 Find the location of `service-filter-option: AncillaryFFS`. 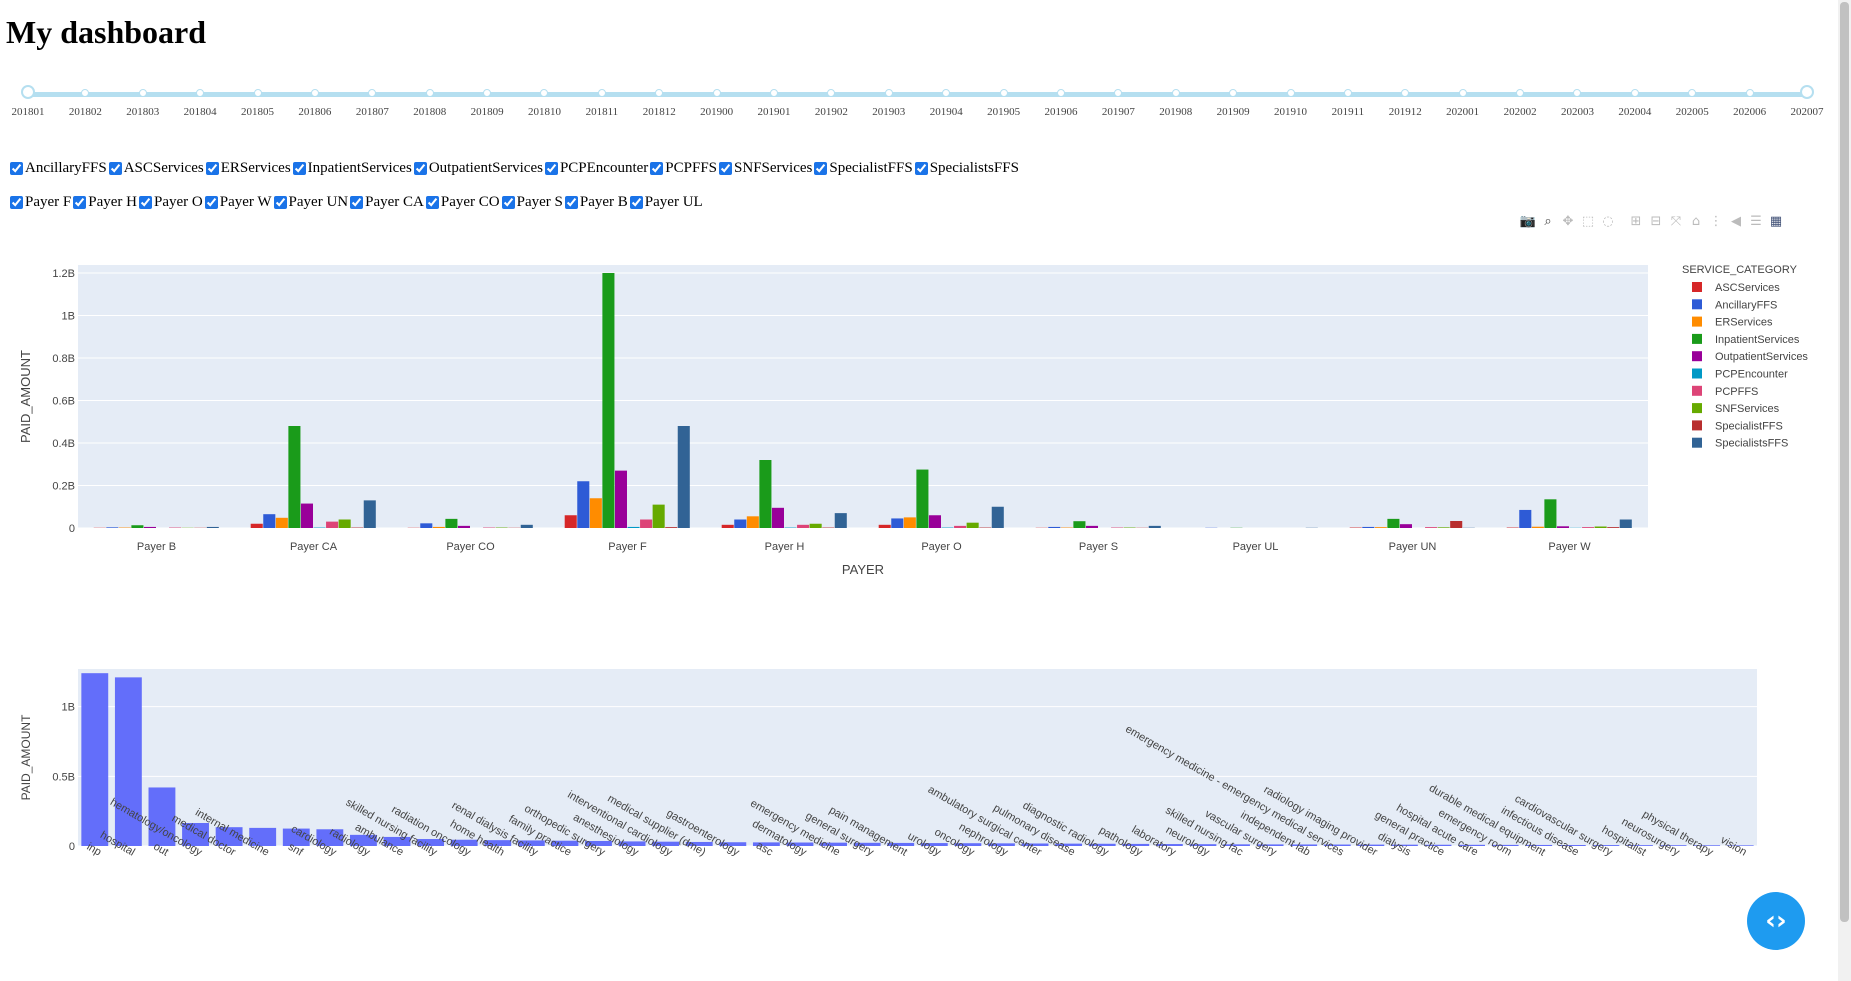

service-filter-option: AncillaryFFS is located at coordinates (57, 168).